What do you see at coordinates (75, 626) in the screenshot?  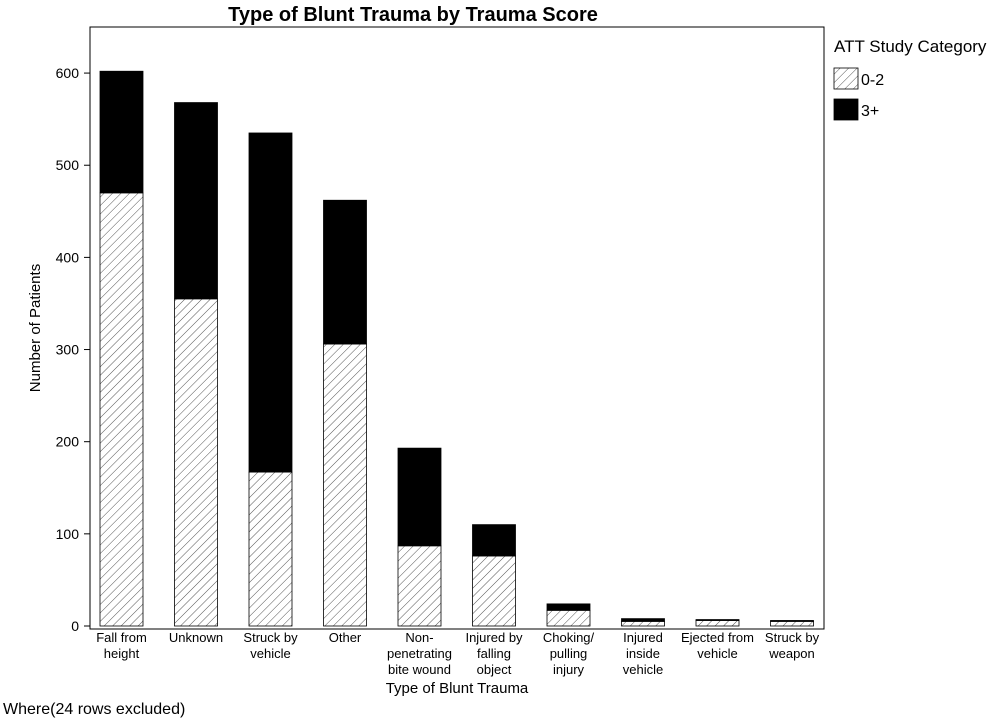 I see `y-tick-label: 0` at bounding box center [75, 626].